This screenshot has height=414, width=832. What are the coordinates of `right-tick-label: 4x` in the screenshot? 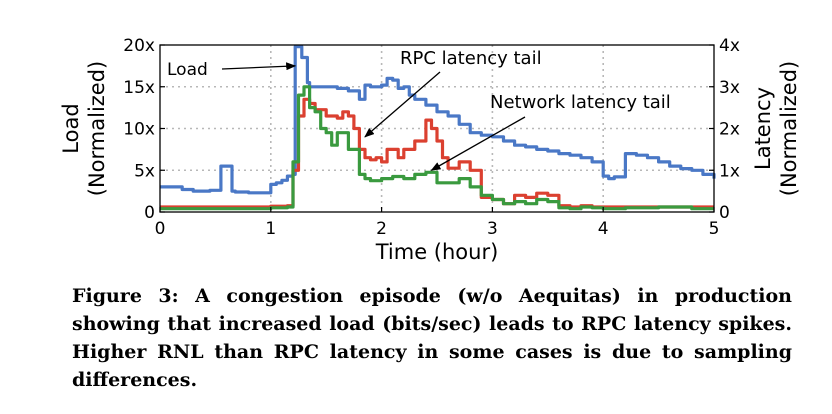 It's located at (729, 46).